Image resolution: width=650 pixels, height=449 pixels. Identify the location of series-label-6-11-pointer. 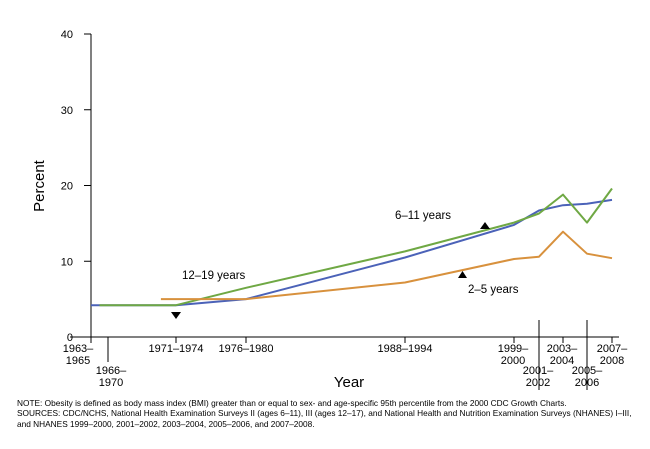
(485, 225).